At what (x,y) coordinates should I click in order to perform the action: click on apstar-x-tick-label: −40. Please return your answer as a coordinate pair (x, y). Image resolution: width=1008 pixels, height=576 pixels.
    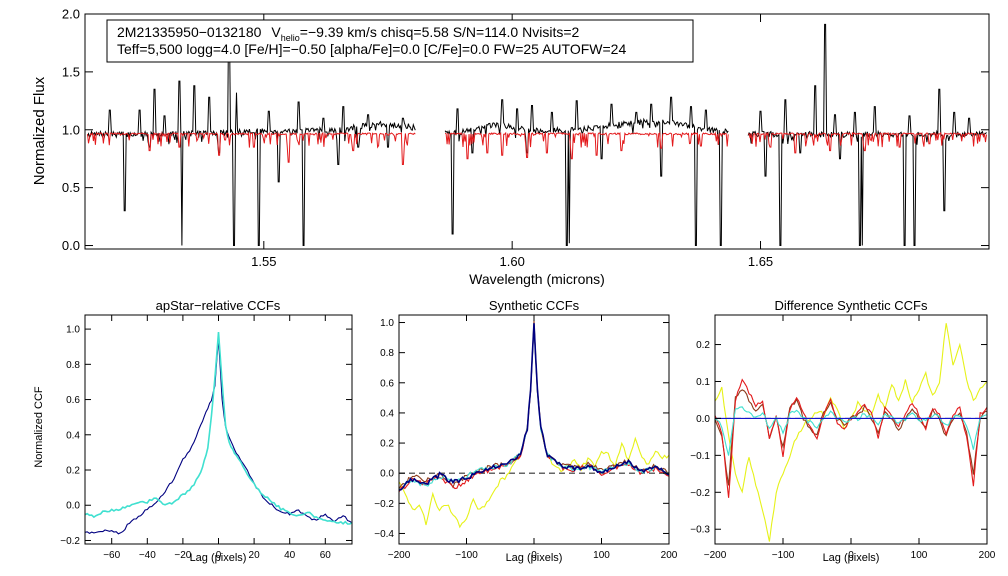
    Looking at the image, I should click on (147, 555).